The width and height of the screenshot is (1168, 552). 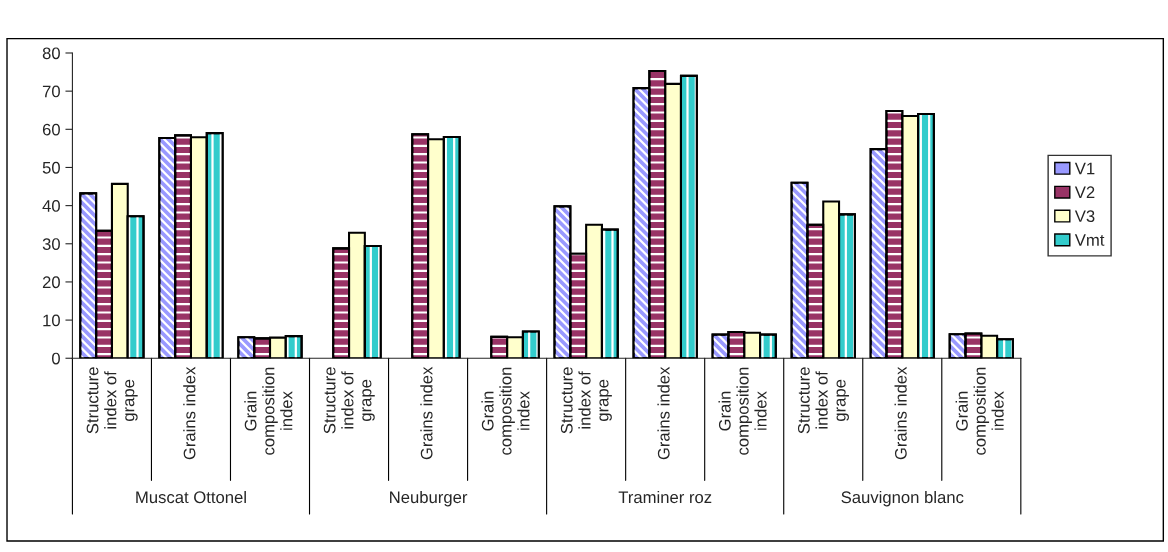 What do you see at coordinates (429, 498) in the screenshot?
I see `text: Neuburger` at bounding box center [429, 498].